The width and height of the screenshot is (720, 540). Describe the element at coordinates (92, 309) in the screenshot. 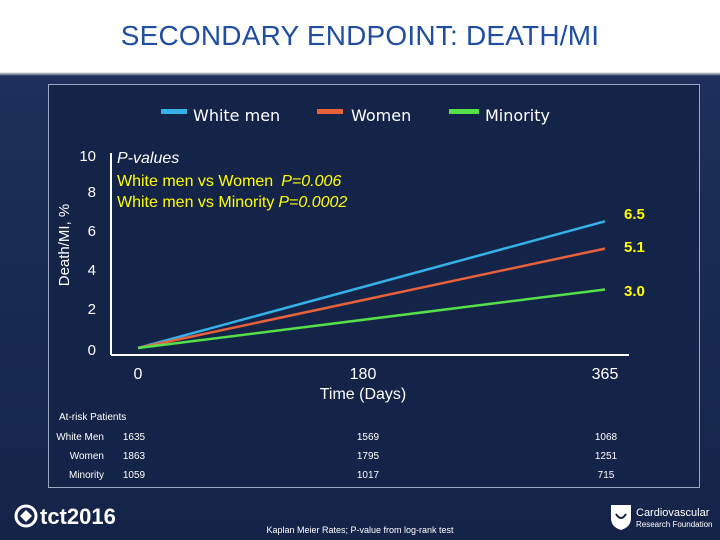

I see `y-tick-label: 2` at that location.